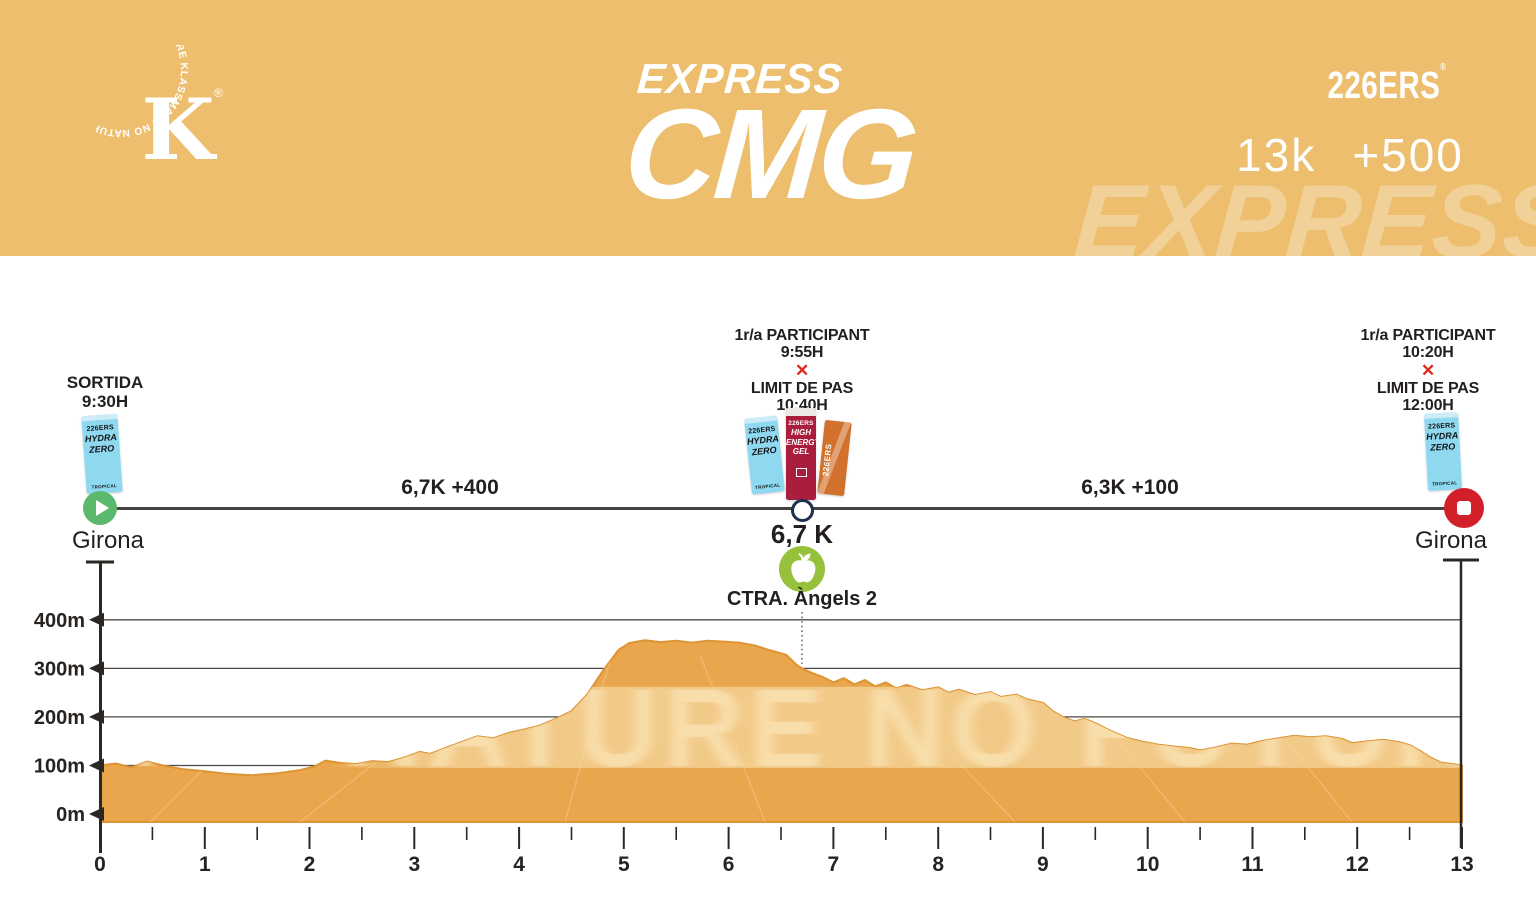  I want to click on sponsor-logo: 226ERS®, so click(1387, 85).